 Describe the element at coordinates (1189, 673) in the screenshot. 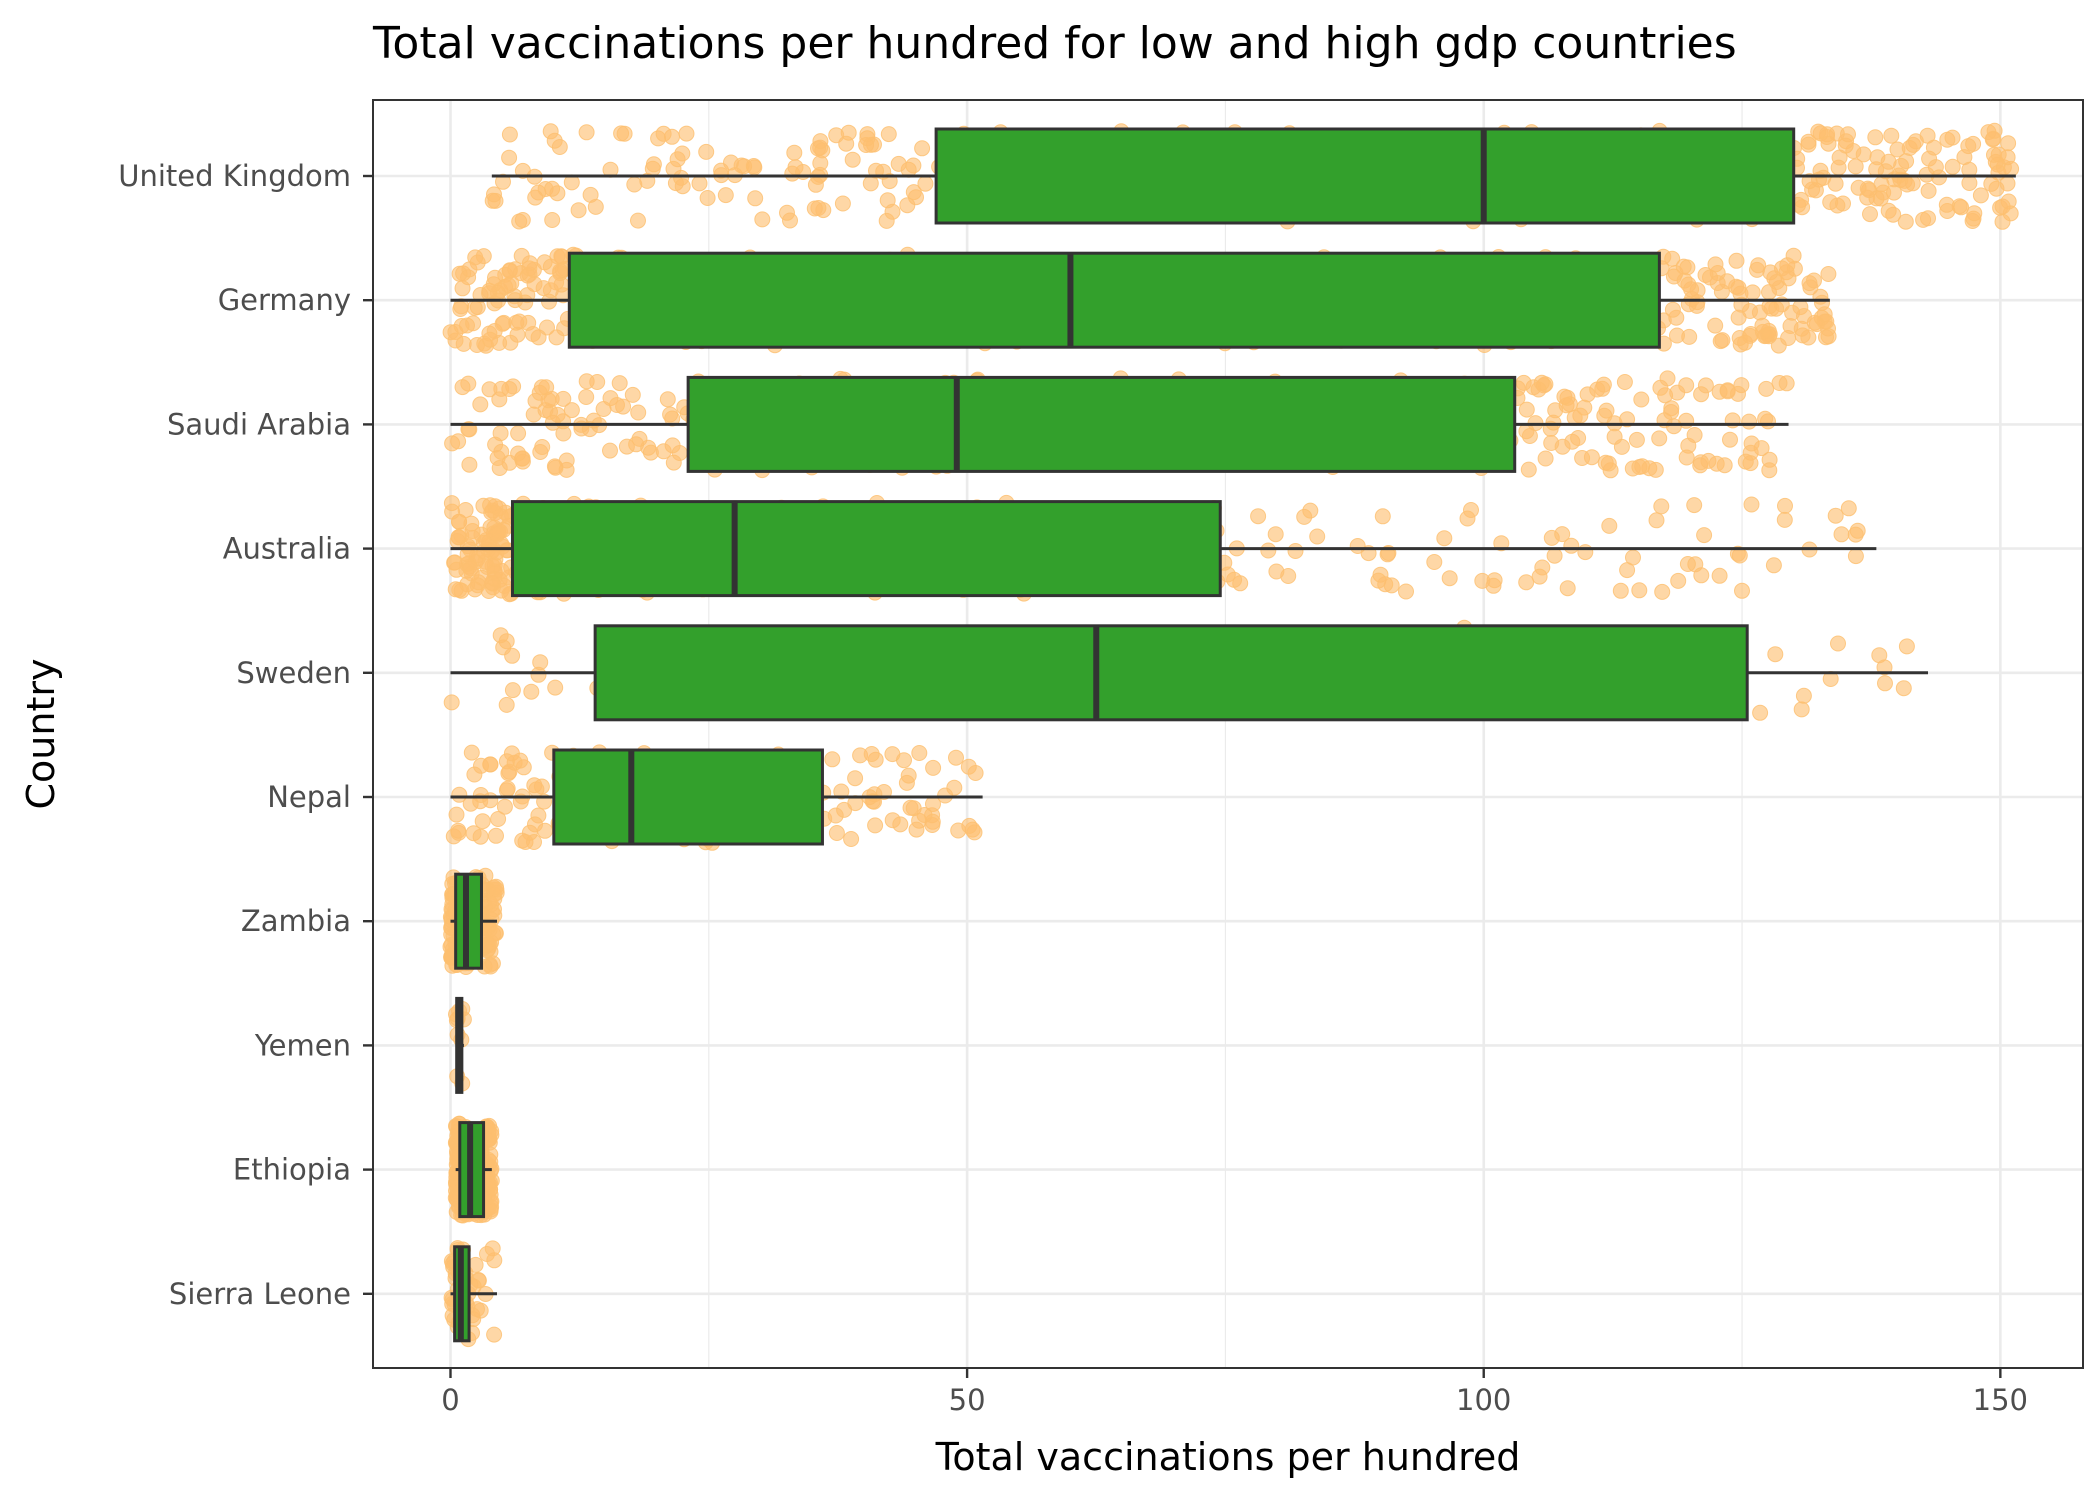

I see `box-sweden` at that location.